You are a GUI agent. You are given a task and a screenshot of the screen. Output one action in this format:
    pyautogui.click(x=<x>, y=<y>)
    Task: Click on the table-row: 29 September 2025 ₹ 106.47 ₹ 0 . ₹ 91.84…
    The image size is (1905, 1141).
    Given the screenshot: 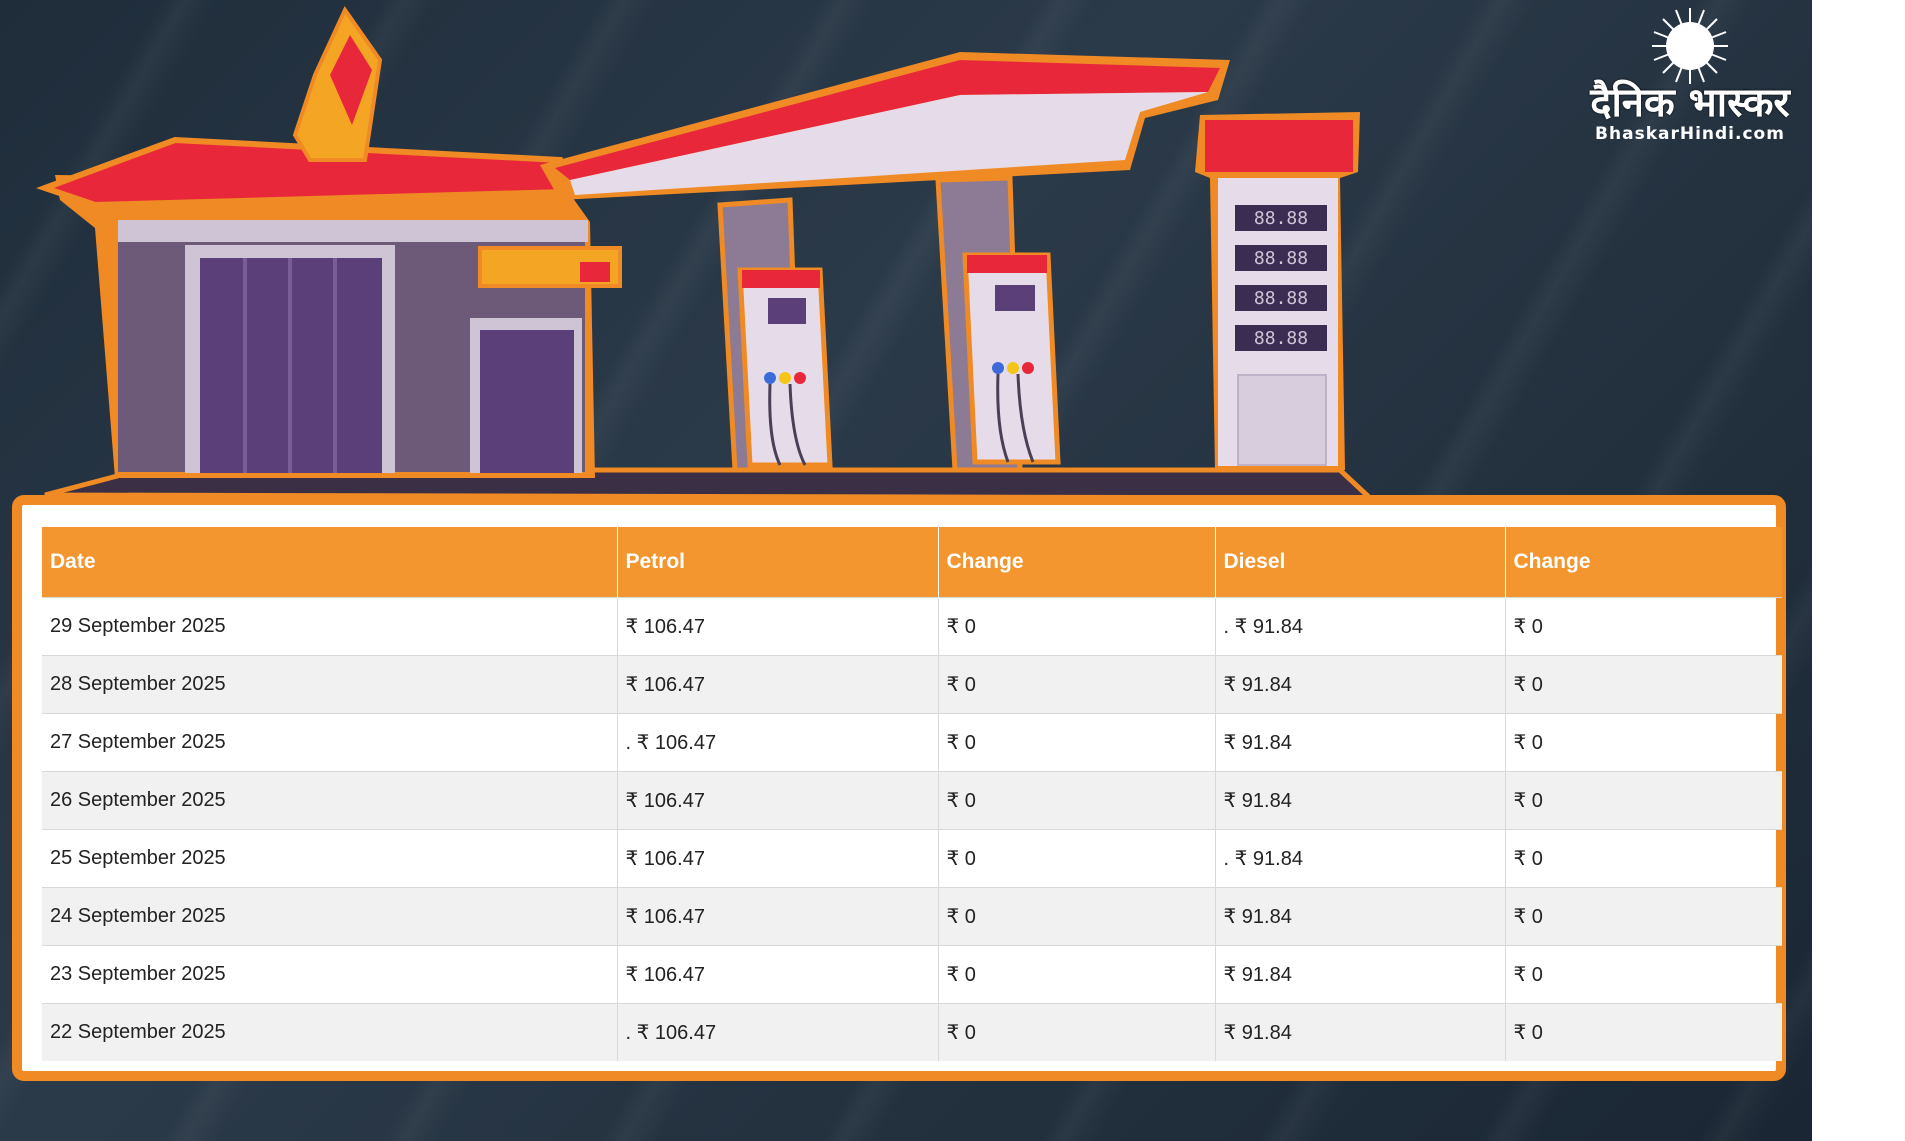 What is the action you would take?
    pyautogui.click(x=912, y=626)
    